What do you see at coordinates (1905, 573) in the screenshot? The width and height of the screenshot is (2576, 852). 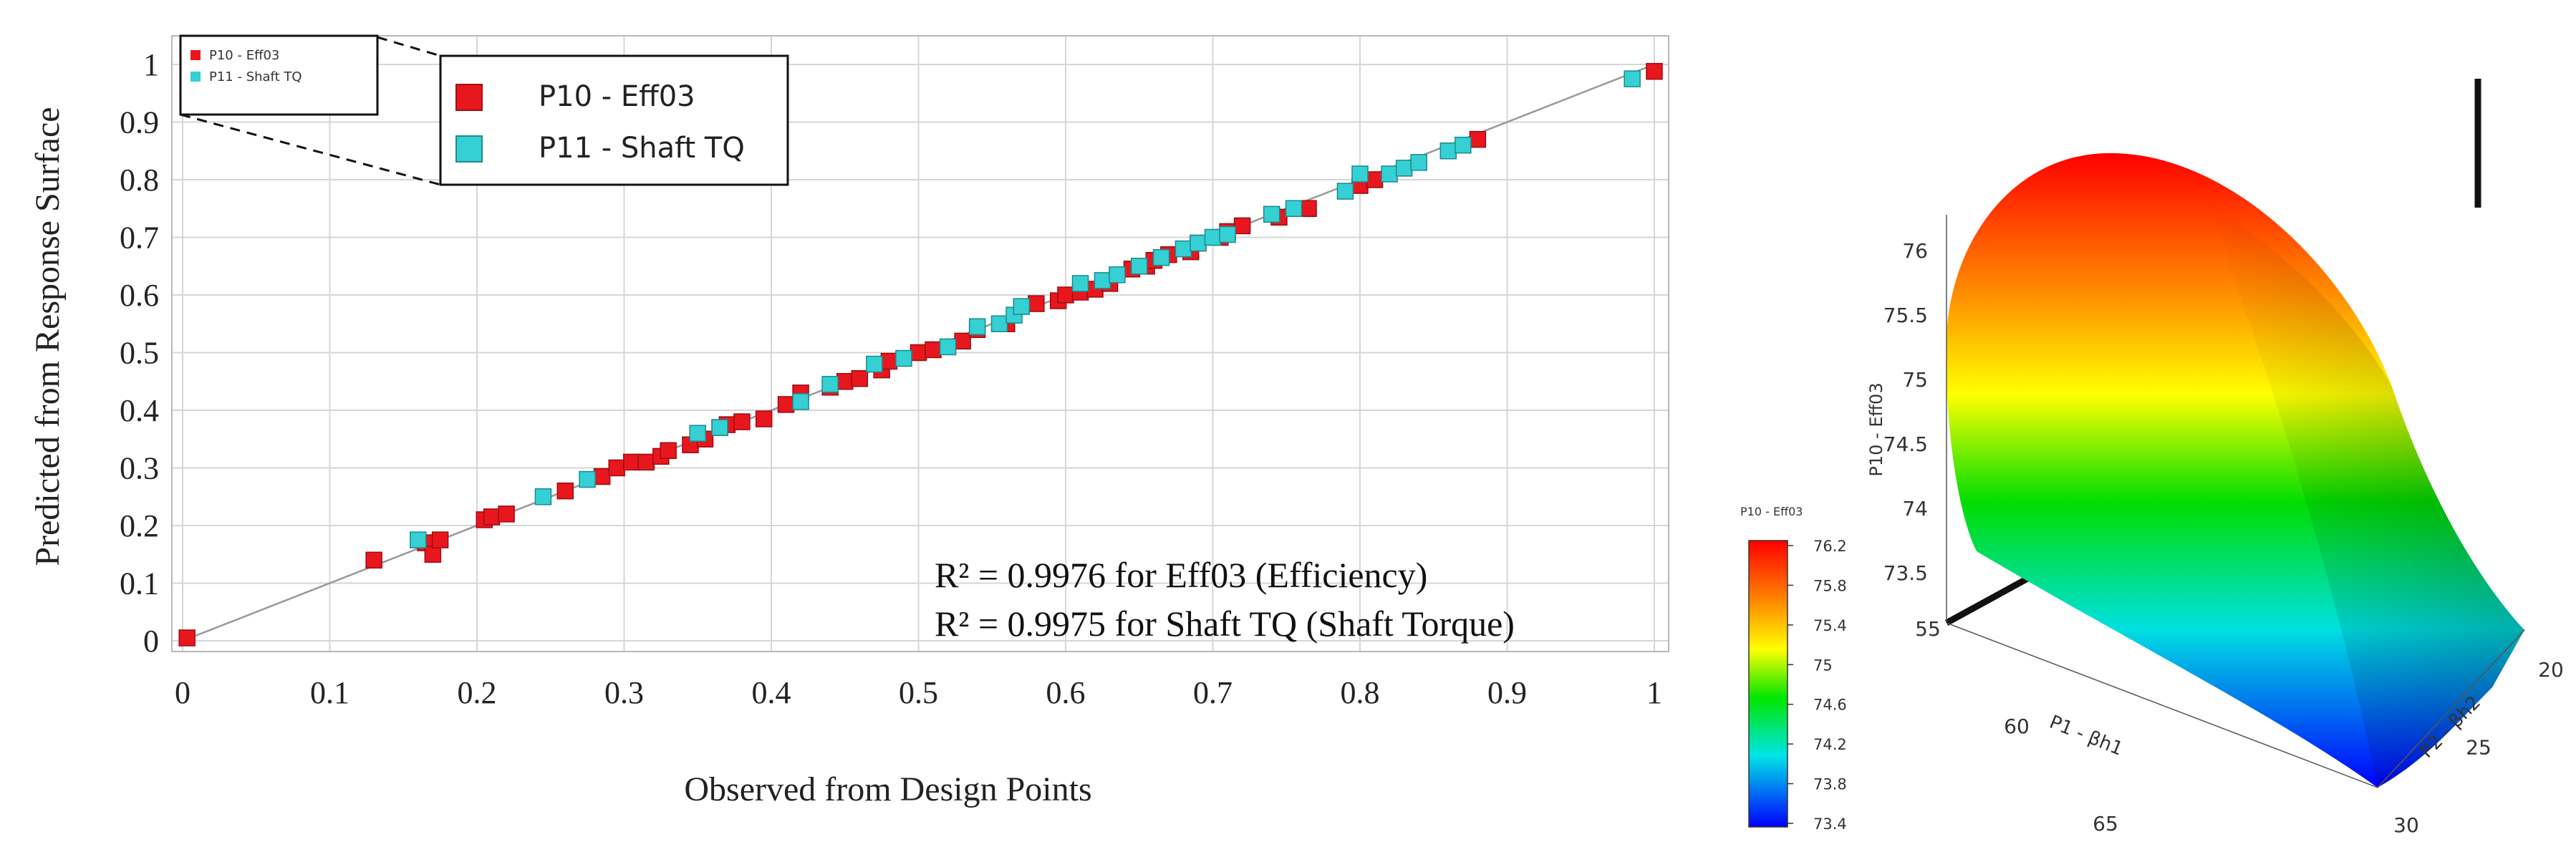 I see `z-tick-label: 73.5` at bounding box center [1905, 573].